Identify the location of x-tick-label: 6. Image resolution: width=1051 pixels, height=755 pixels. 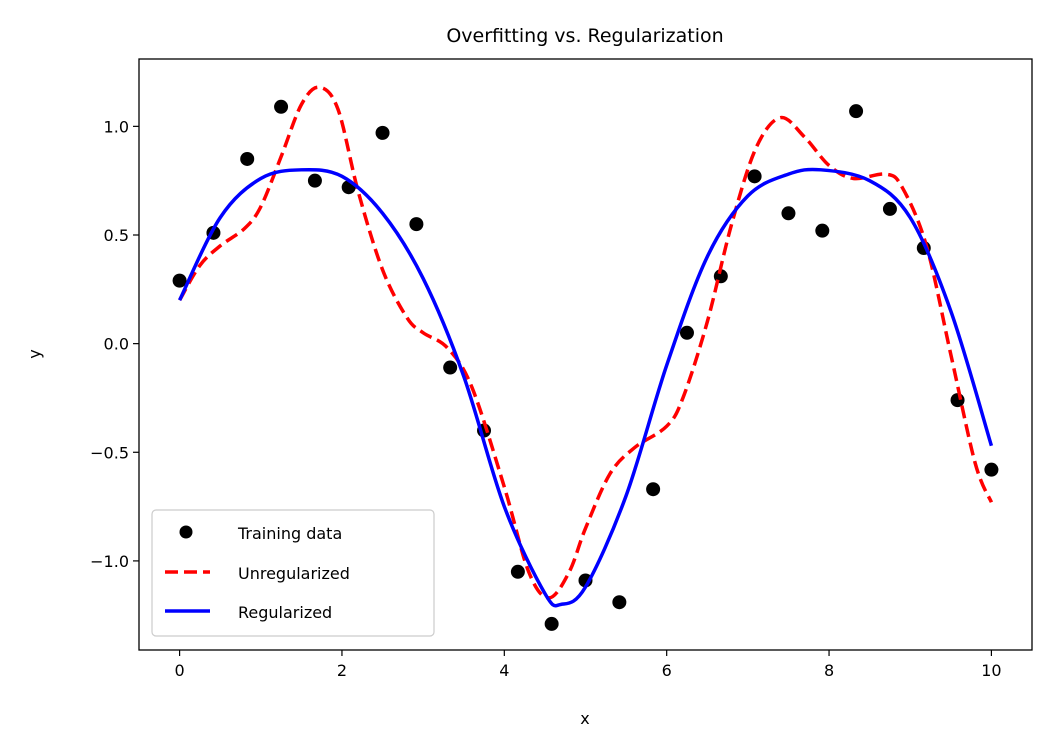
(667, 670).